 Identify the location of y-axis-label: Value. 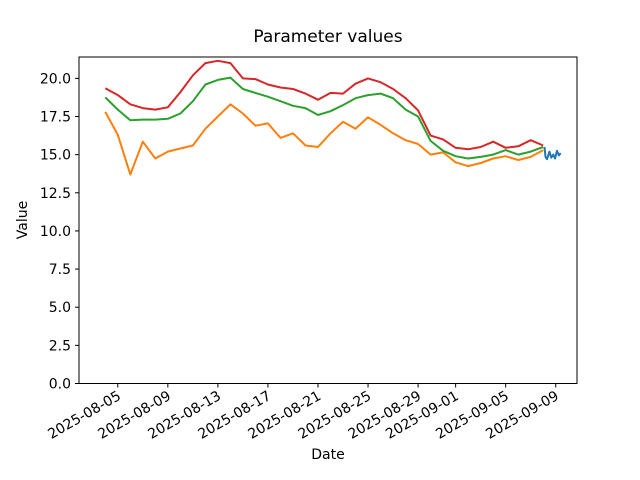
(23, 220).